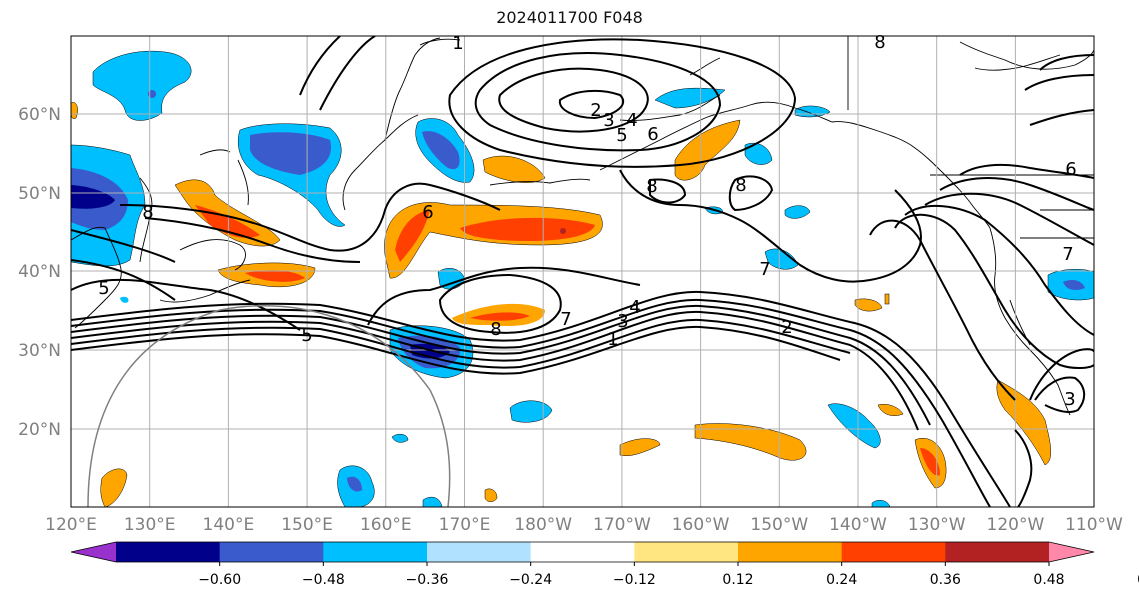 The width and height of the screenshot is (1139, 601). I want to click on lat-label: 40°N, so click(39, 272).